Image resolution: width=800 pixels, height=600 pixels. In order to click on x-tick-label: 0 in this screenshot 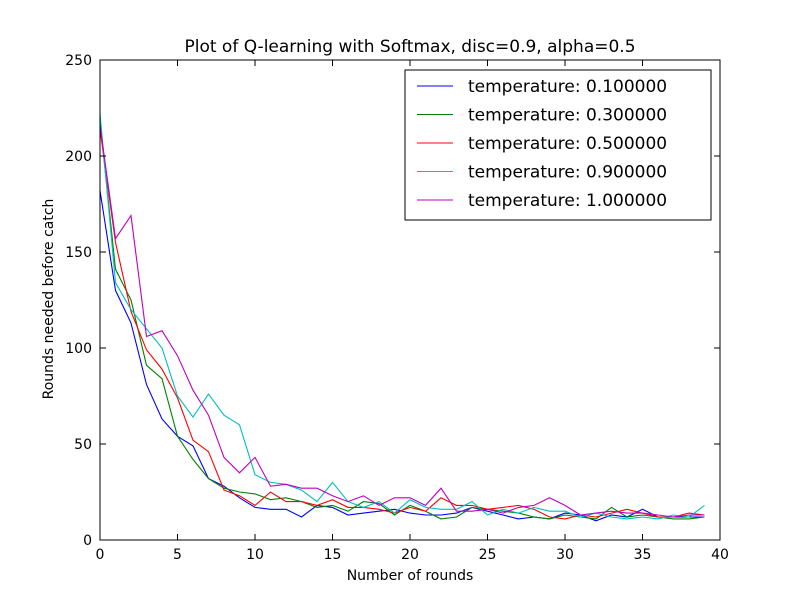, I will do `click(100, 555)`.